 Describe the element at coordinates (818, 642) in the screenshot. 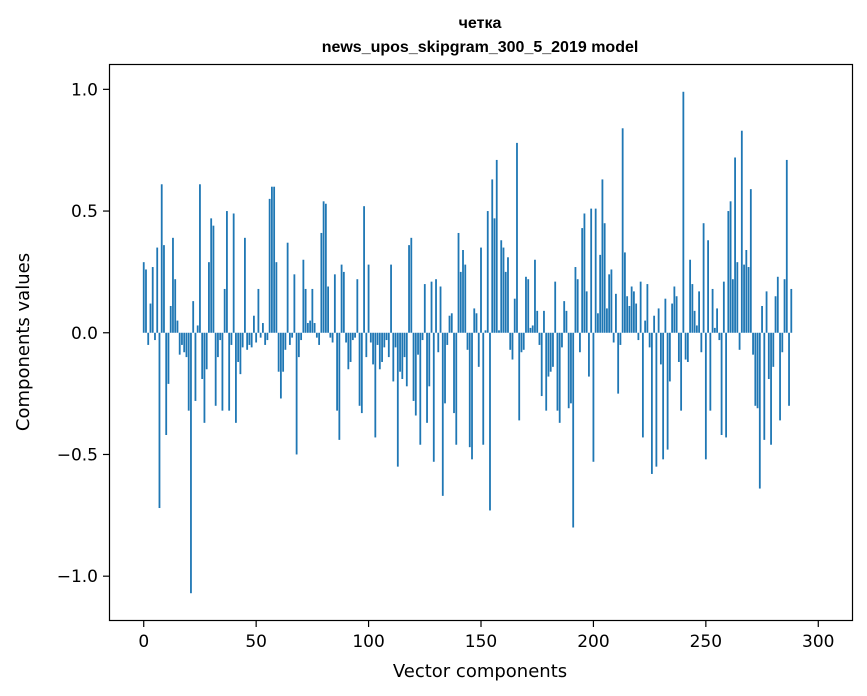

I see `x-tick-label: 300` at that location.